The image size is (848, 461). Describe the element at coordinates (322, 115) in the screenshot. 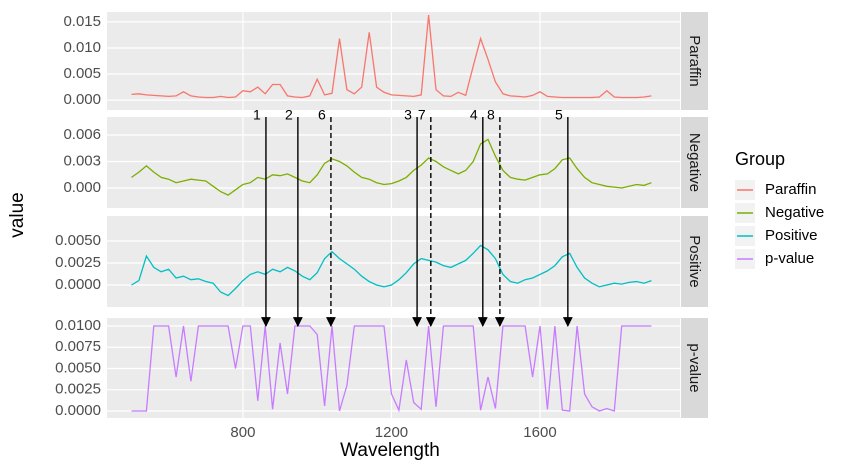

I see `annotation-label: 6` at that location.